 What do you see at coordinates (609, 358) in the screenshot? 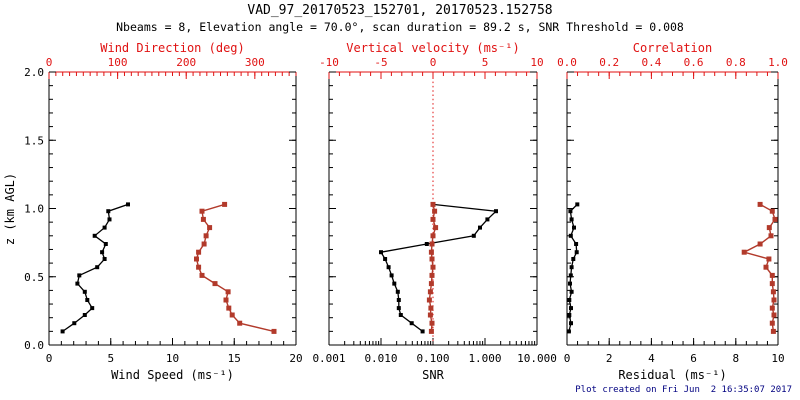
I see `tick-label: 2` at bounding box center [609, 358].